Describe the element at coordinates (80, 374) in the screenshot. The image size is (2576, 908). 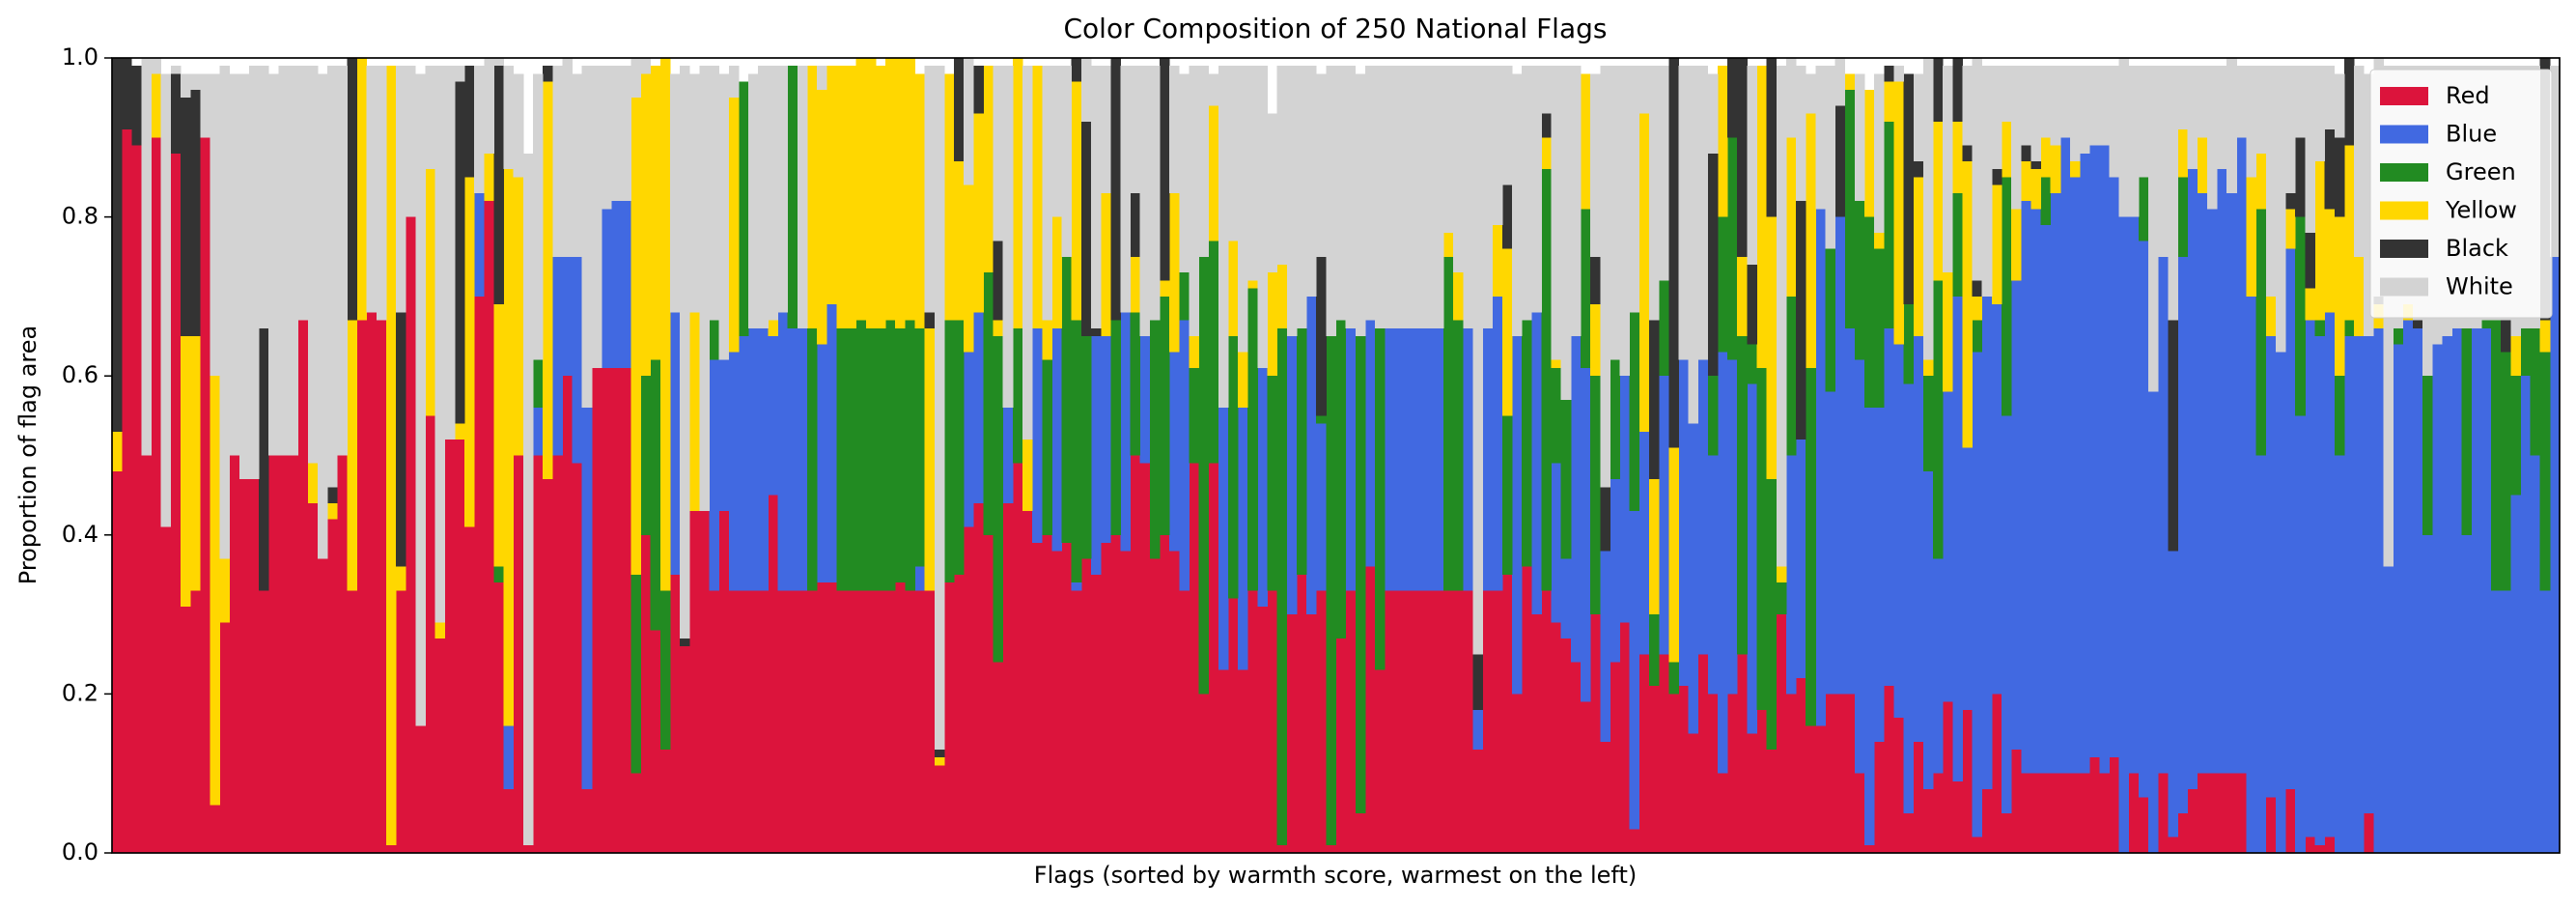
I see `y-tick-label: 0.6` at that location.